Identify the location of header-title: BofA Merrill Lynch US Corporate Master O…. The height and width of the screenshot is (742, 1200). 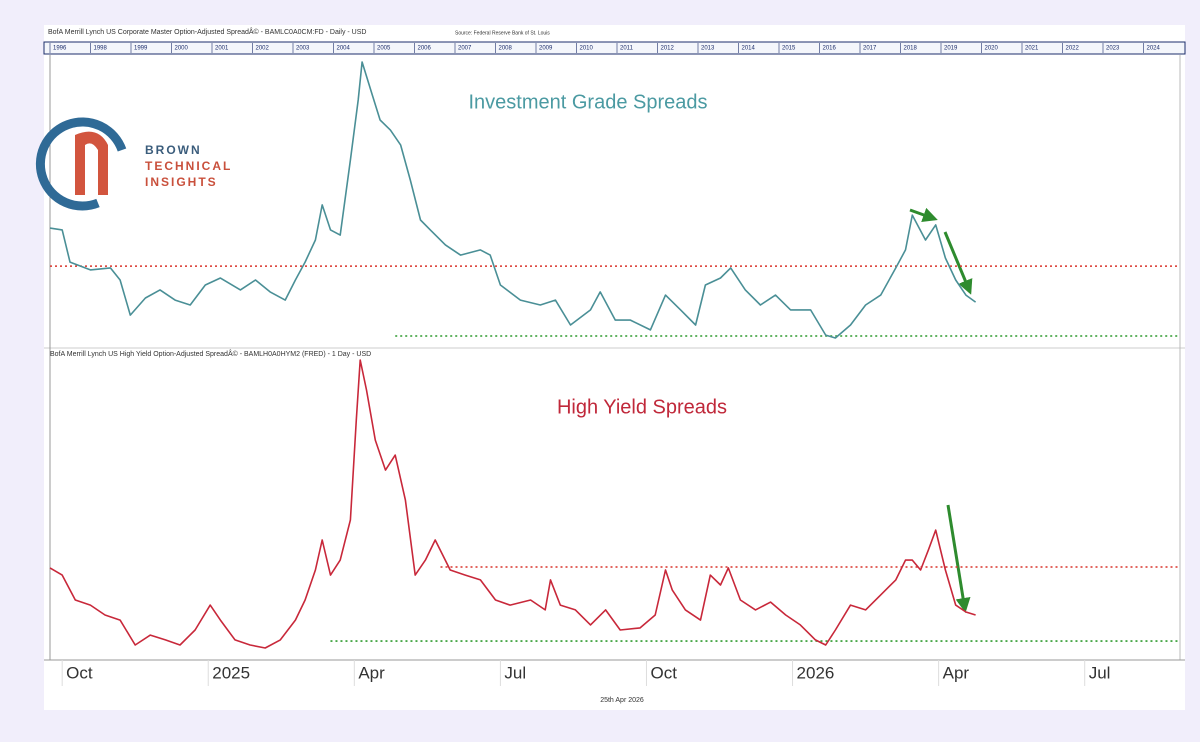
(207, 31).